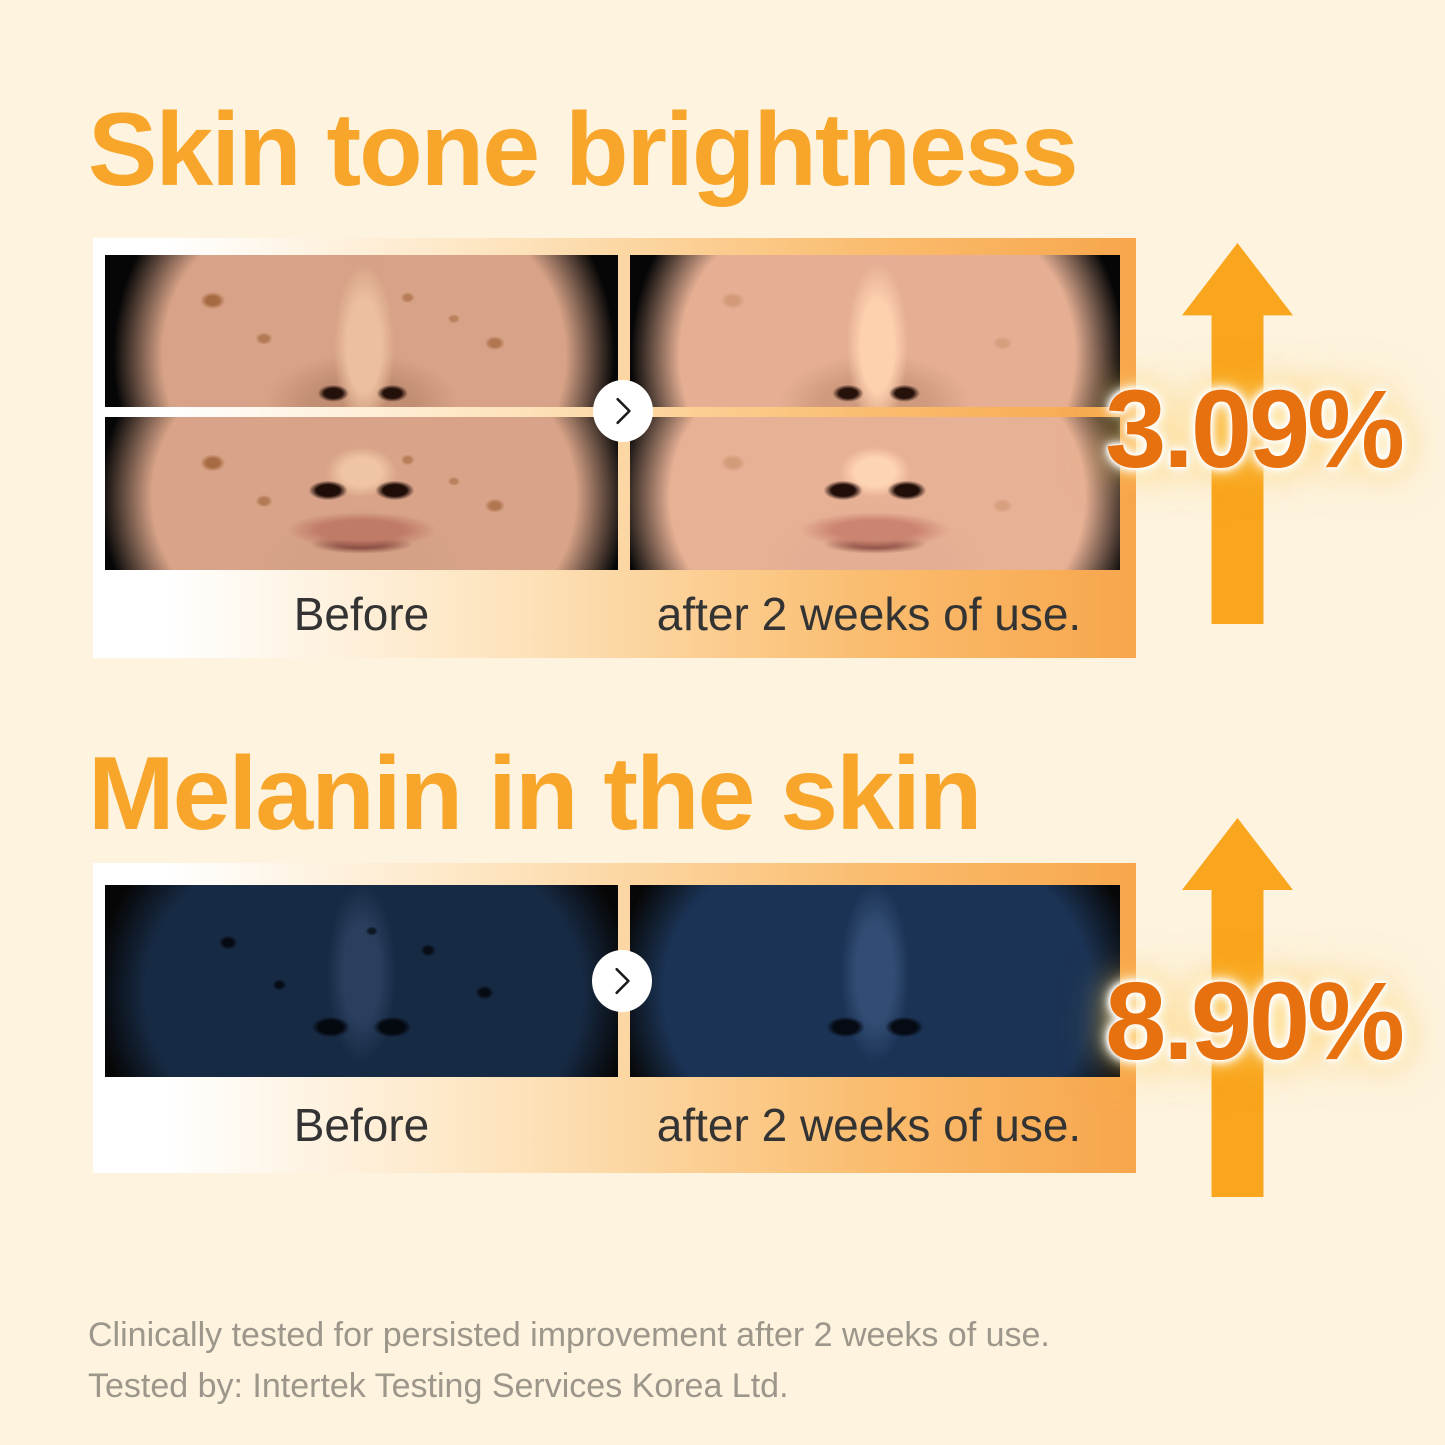 The image size is (1445, 1445). I want to click on improvement-value-melanin: 8.90%, so click(1255, 1021).